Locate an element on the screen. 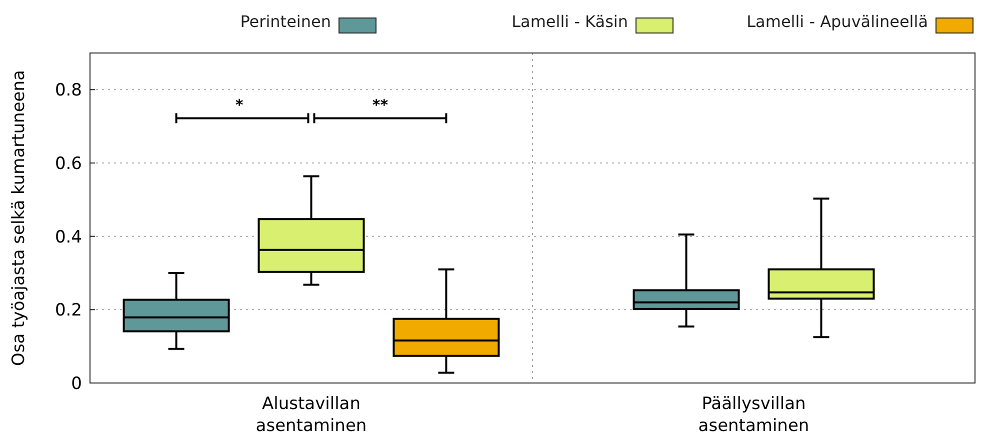 The image size is (984, 441). y-tick-label: 0.8 is located at coordinates (68, 90).